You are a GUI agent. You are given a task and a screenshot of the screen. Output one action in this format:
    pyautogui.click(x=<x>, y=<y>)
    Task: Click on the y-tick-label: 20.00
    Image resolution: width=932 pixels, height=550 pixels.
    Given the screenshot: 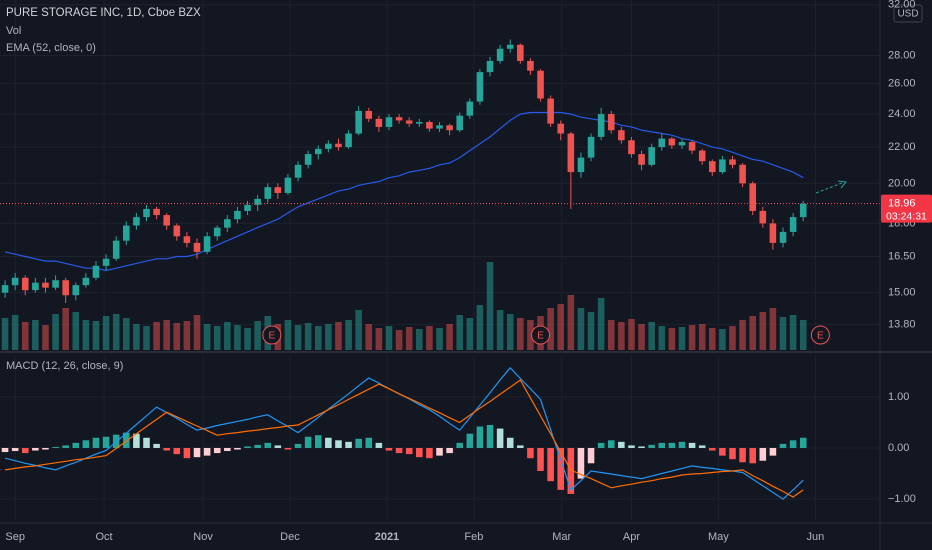 What is the action you would take?
    pyautogui.click(x=902, y=183)
    